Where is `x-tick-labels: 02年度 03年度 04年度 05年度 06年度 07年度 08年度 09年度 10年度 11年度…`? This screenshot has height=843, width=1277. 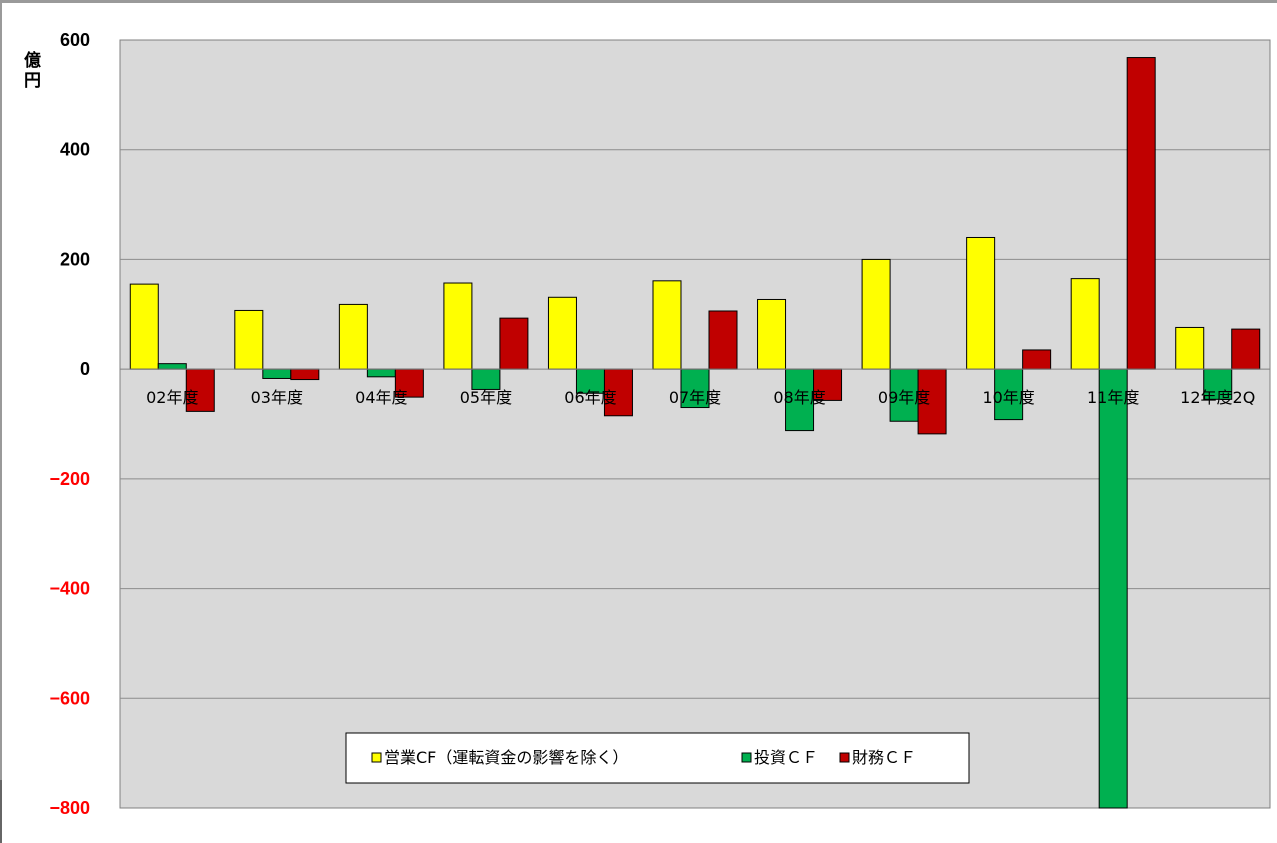 x-tick-labels: 02年度 03年度 04年度 05年度 06年度 07年度 08年度 09年度 10年度 11年度… is located at coordinates (700, 397).